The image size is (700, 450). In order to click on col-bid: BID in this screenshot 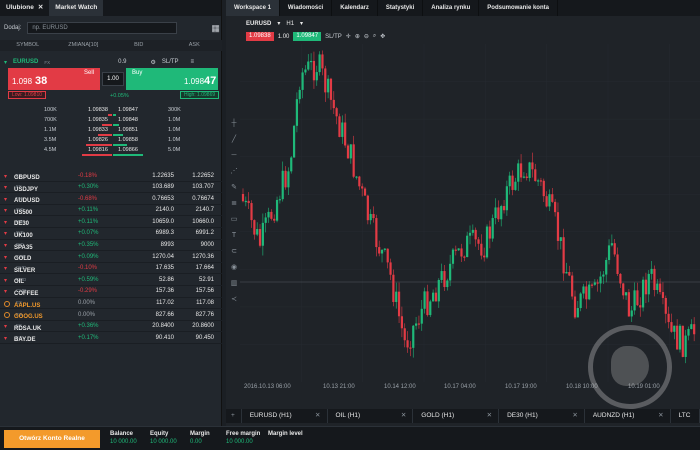, I will do `click(139, 45)`.